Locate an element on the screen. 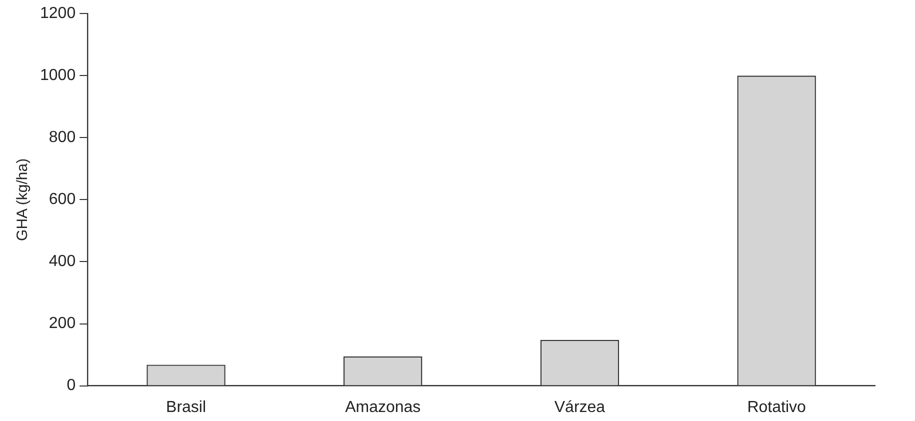 The image size is (915, 421). y-tick-label: 800 is located at coordinates (62, 137).